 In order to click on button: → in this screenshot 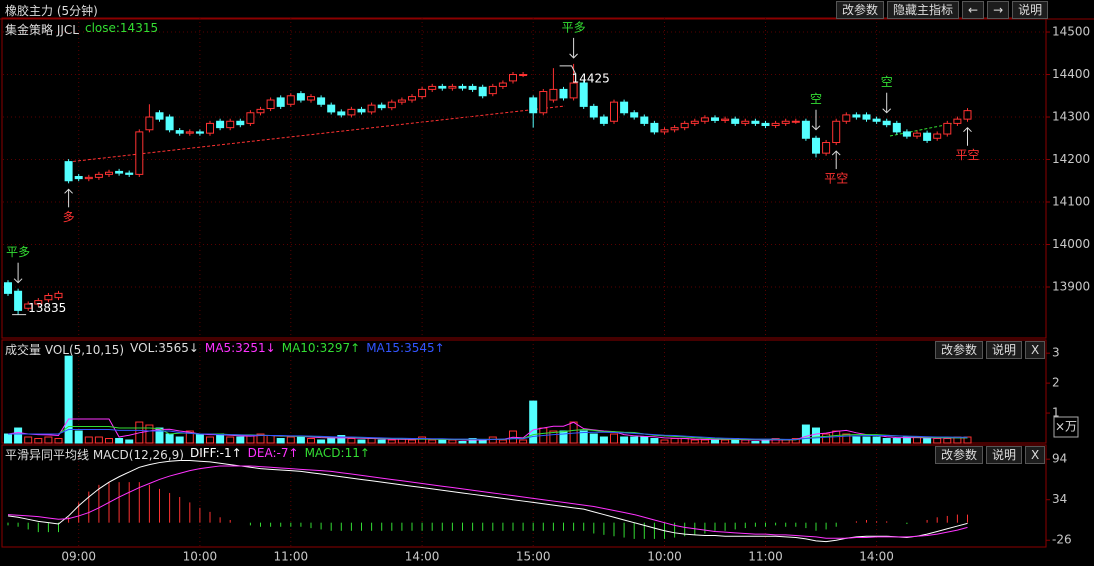, I will do `click(998, 10)`.